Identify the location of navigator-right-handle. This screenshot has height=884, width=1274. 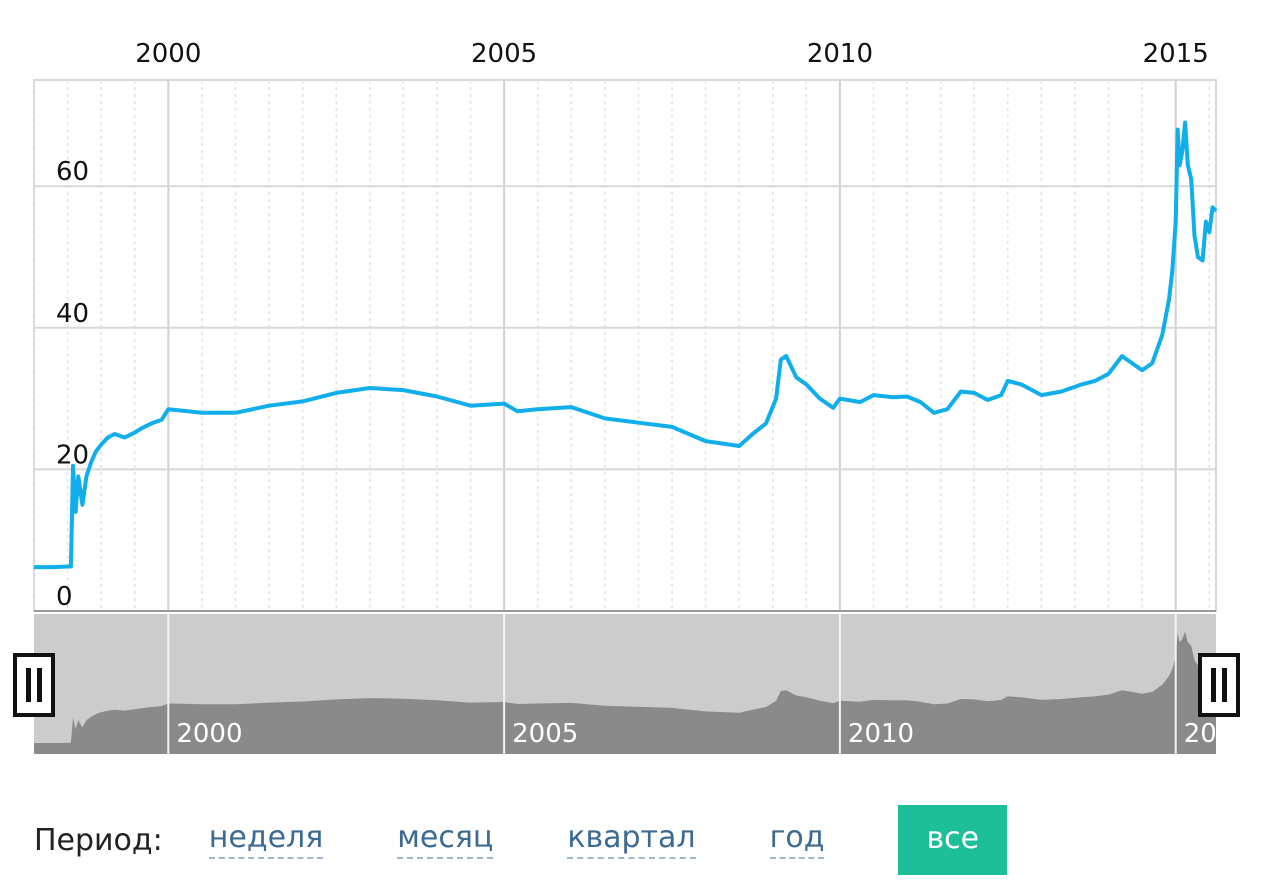
(1219, 685).